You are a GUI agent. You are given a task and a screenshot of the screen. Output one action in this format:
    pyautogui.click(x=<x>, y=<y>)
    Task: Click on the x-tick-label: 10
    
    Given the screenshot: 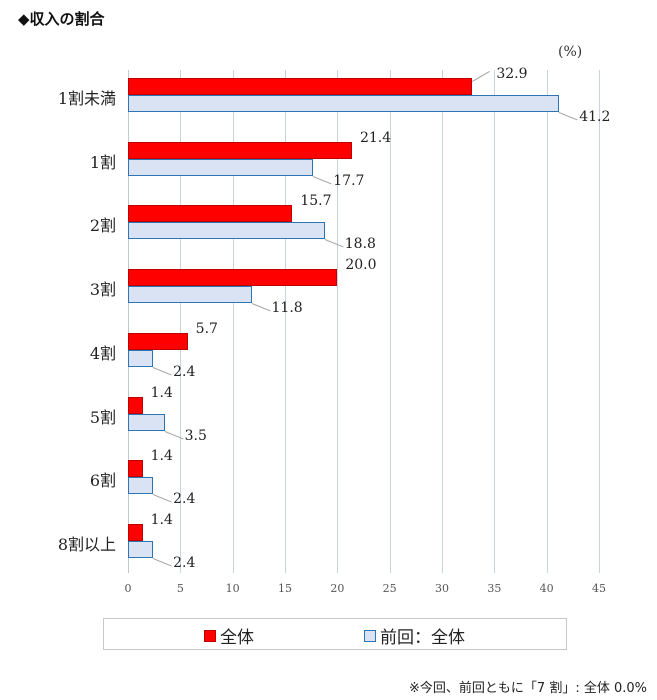 What is the action you would take?
    pyautogui.click(x=232, y=588)
    